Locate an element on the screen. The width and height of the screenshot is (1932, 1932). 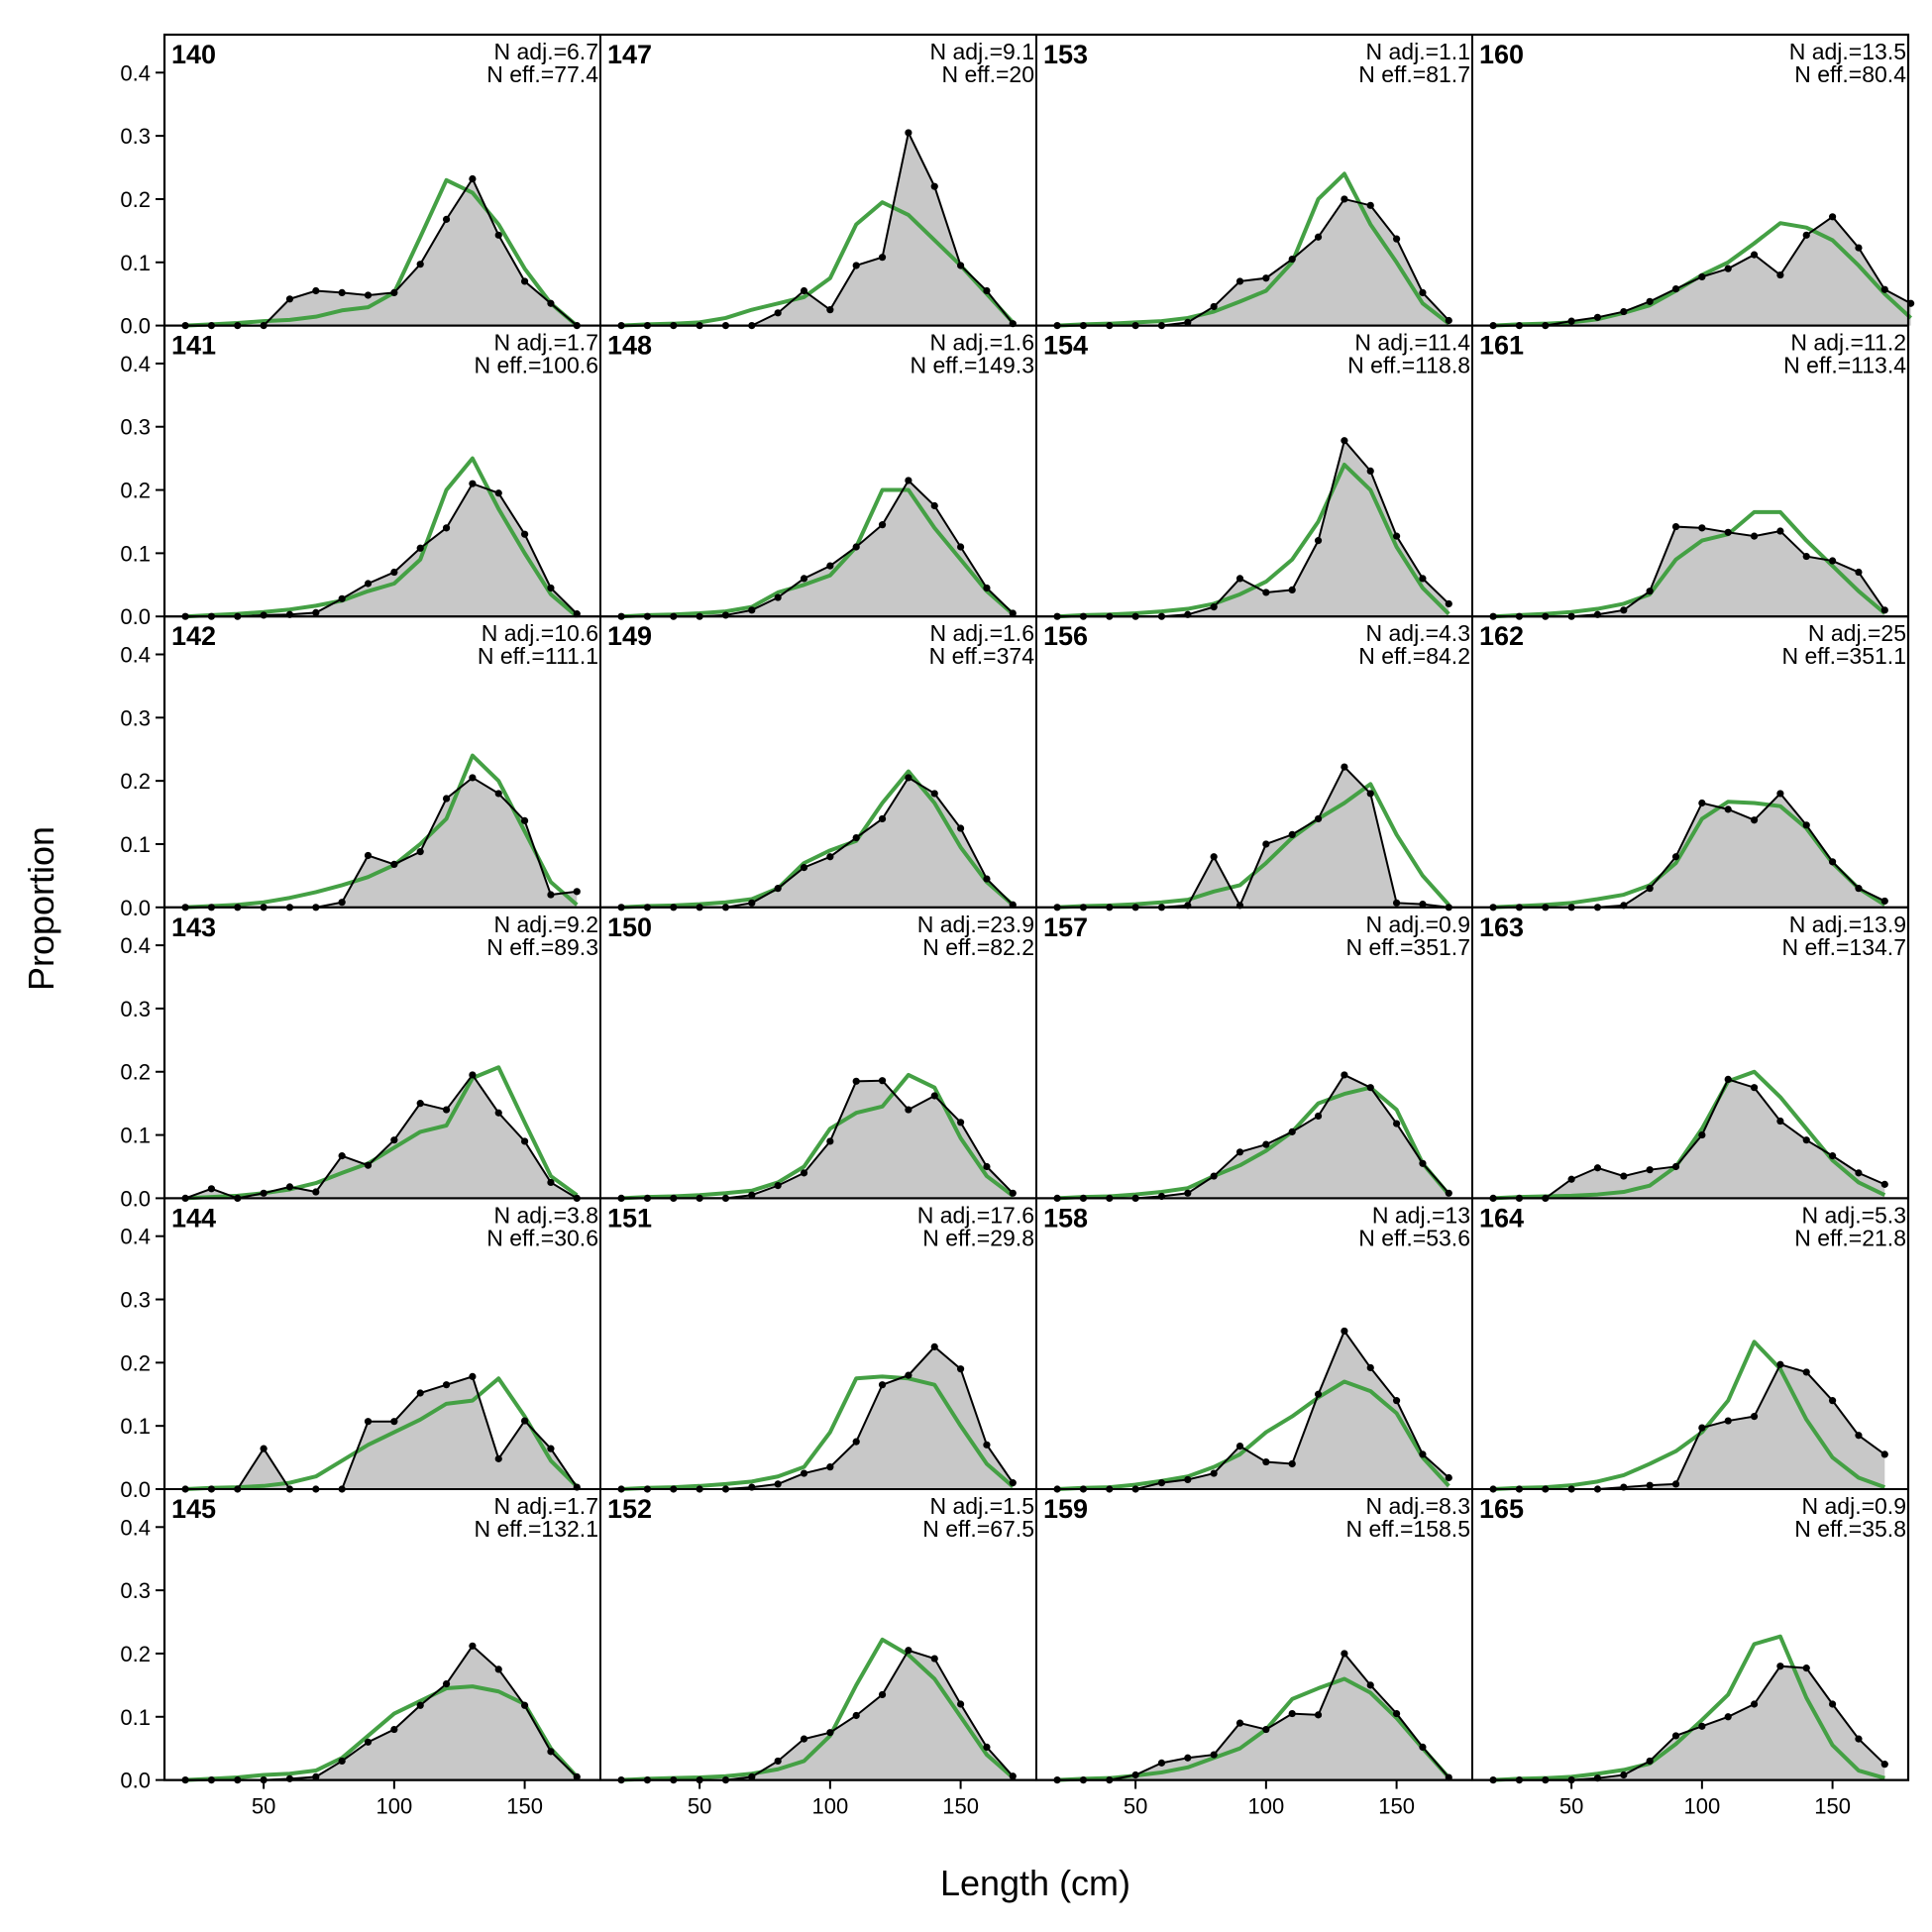
panel-160: 160 N adj.=13.5N eff.=80.4 is located at coordinates (1693, 182).